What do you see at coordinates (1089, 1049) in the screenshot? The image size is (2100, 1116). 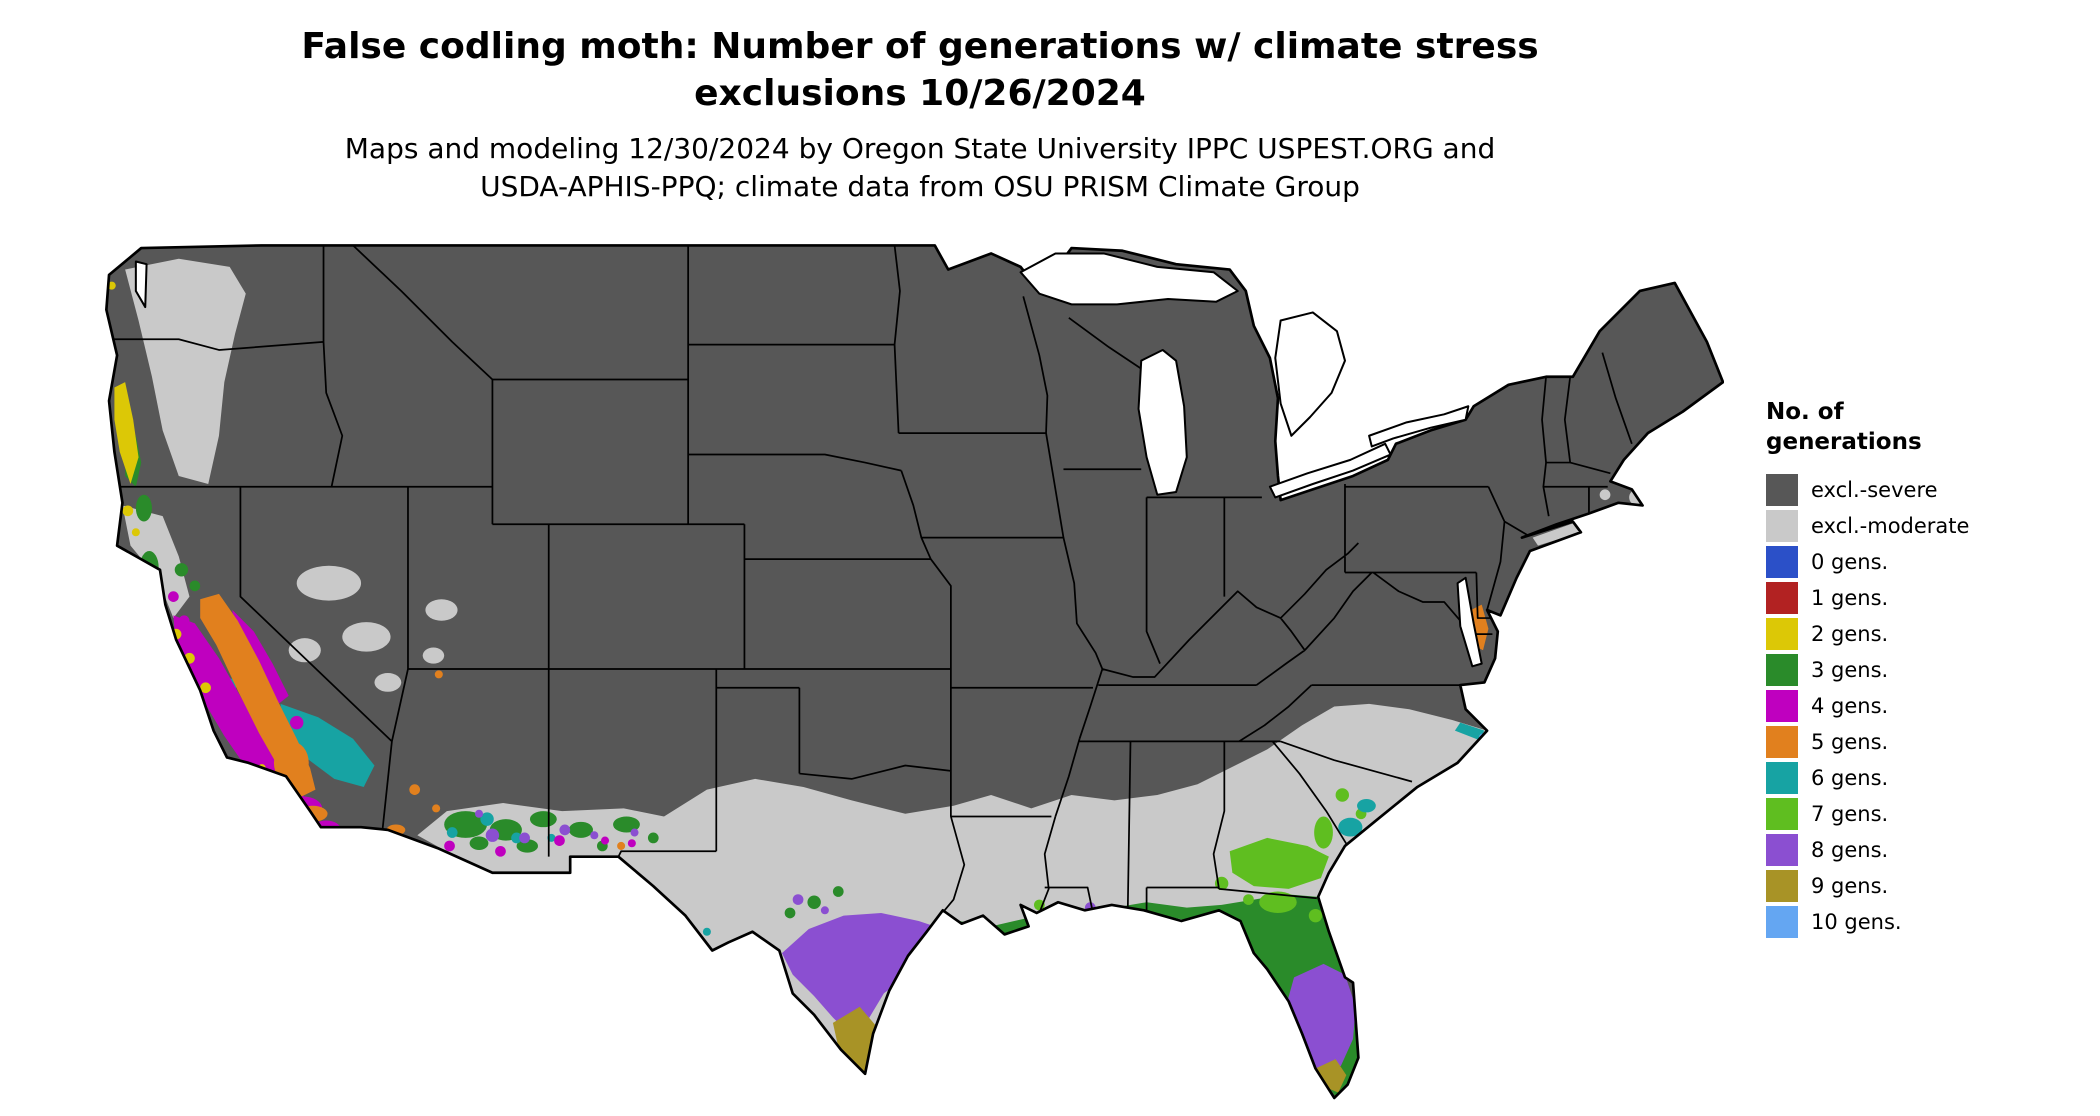 I see `overlay-9-gens` at bounding box center [1089, 1049].